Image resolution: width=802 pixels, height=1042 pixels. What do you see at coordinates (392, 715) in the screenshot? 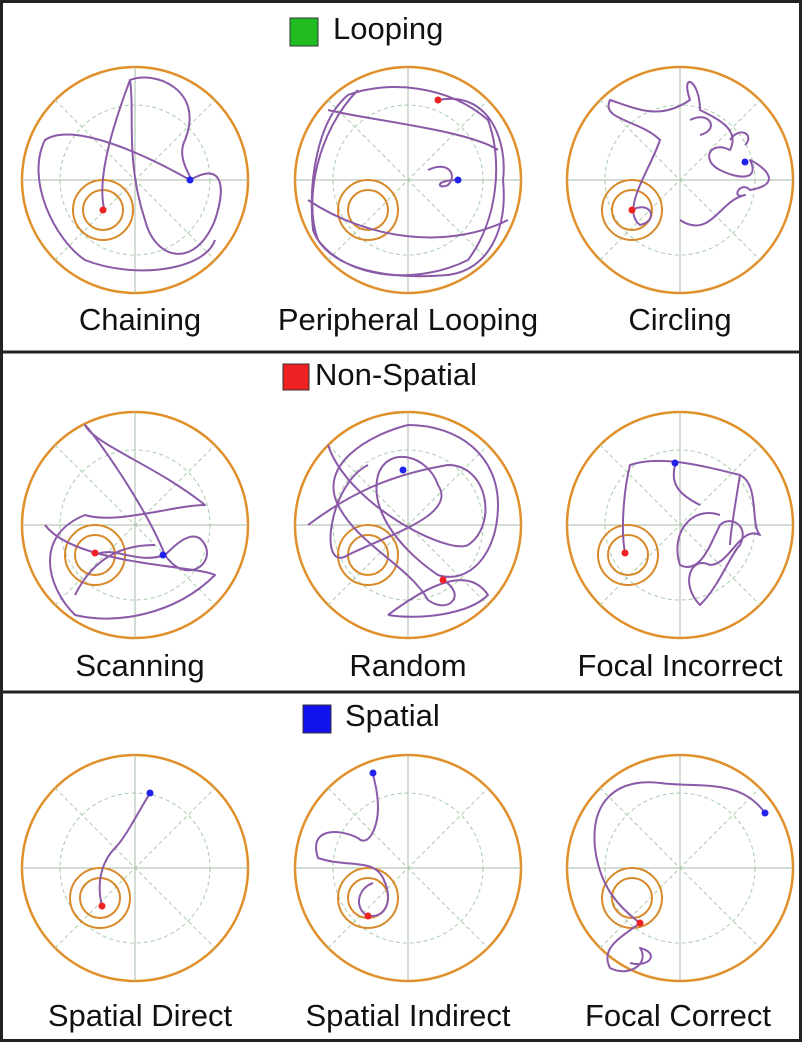
I see `section-title: Spatial` at bounding box center [392, 715].